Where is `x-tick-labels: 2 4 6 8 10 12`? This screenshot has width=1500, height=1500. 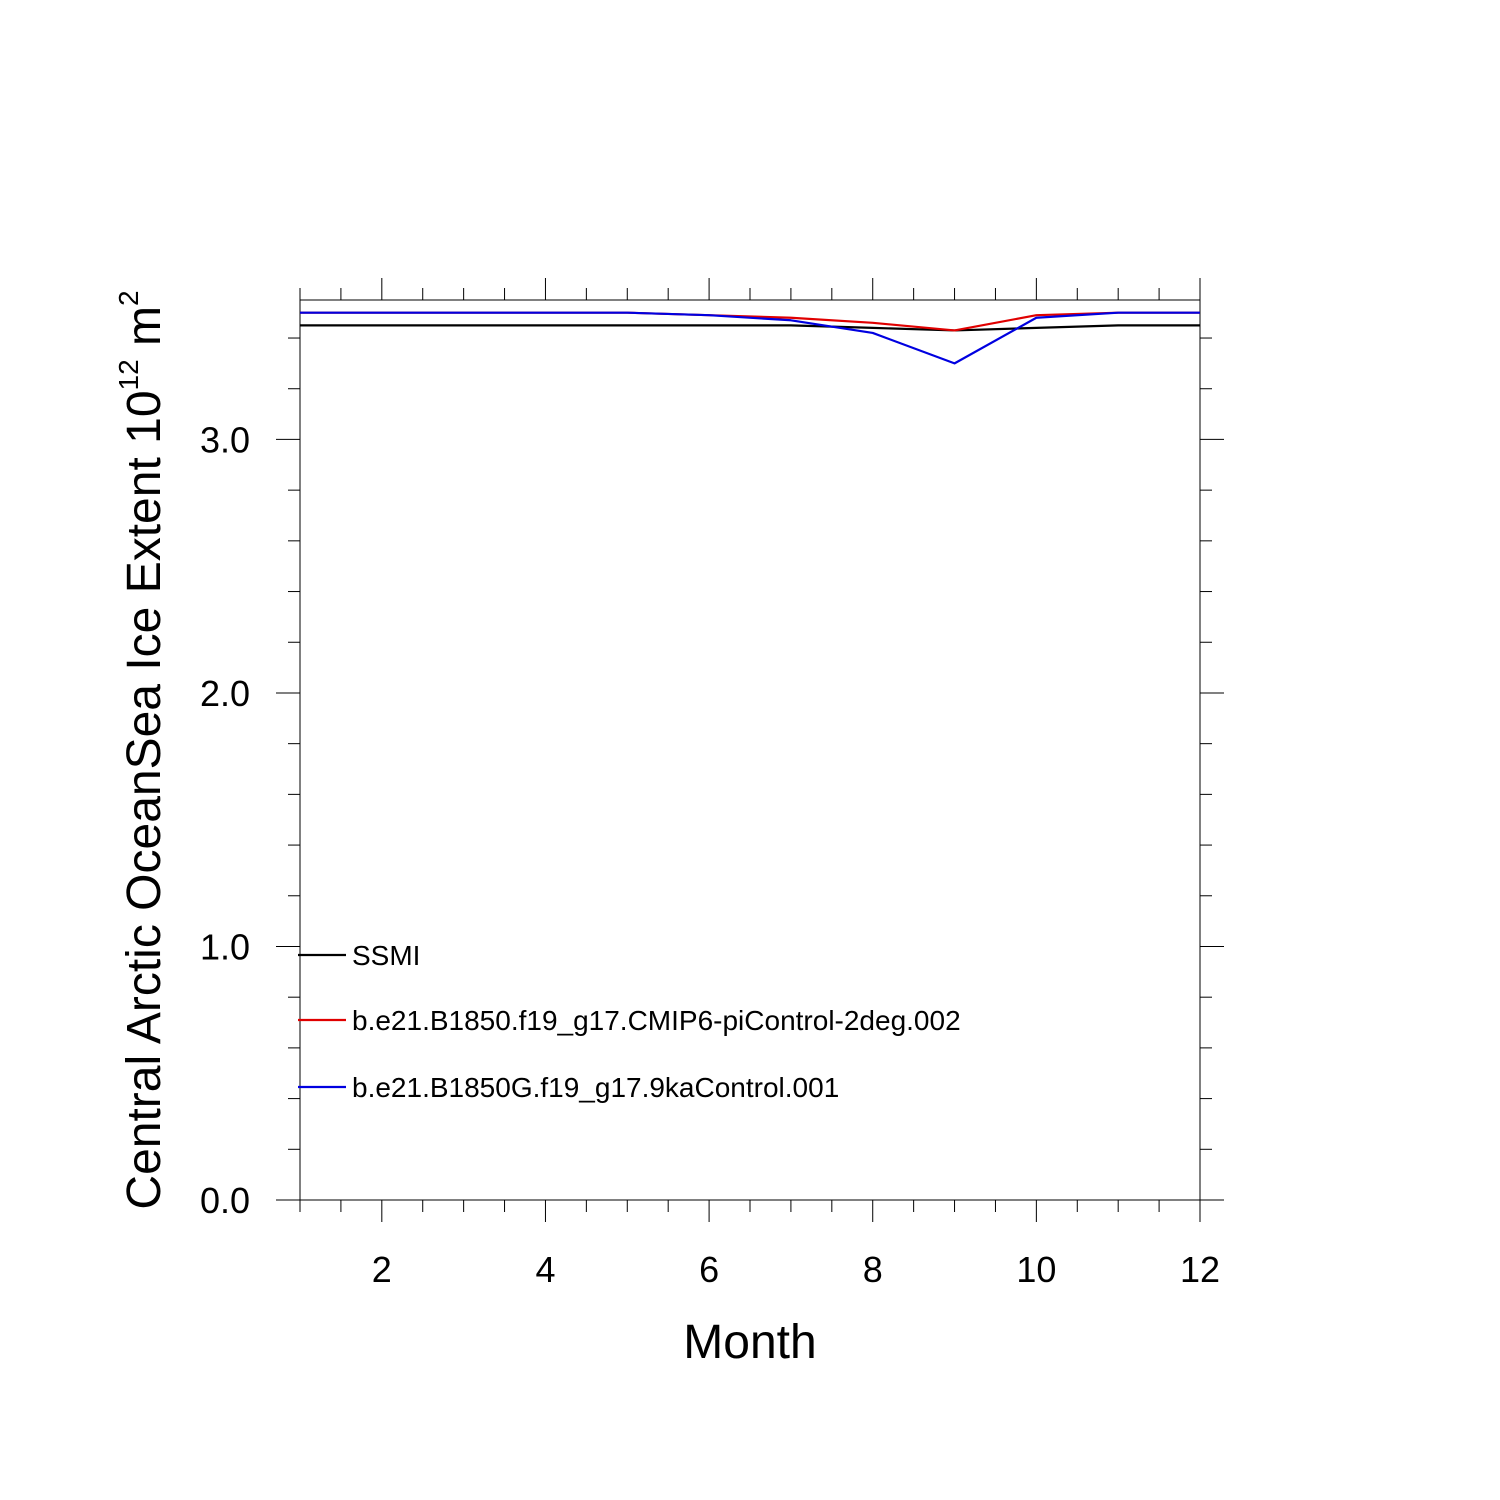
x-tick-labels: 2 4 6 8 10 12 is located at coordinates (796, 1269).